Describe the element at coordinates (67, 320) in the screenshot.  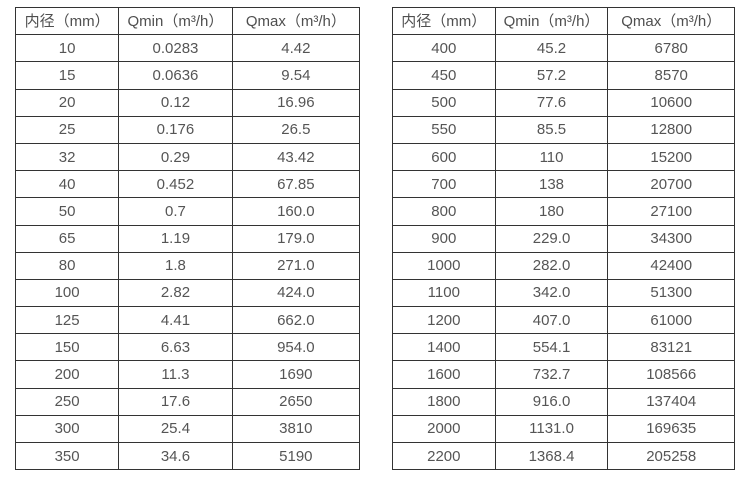
I see `table-cell: 125` at that location.